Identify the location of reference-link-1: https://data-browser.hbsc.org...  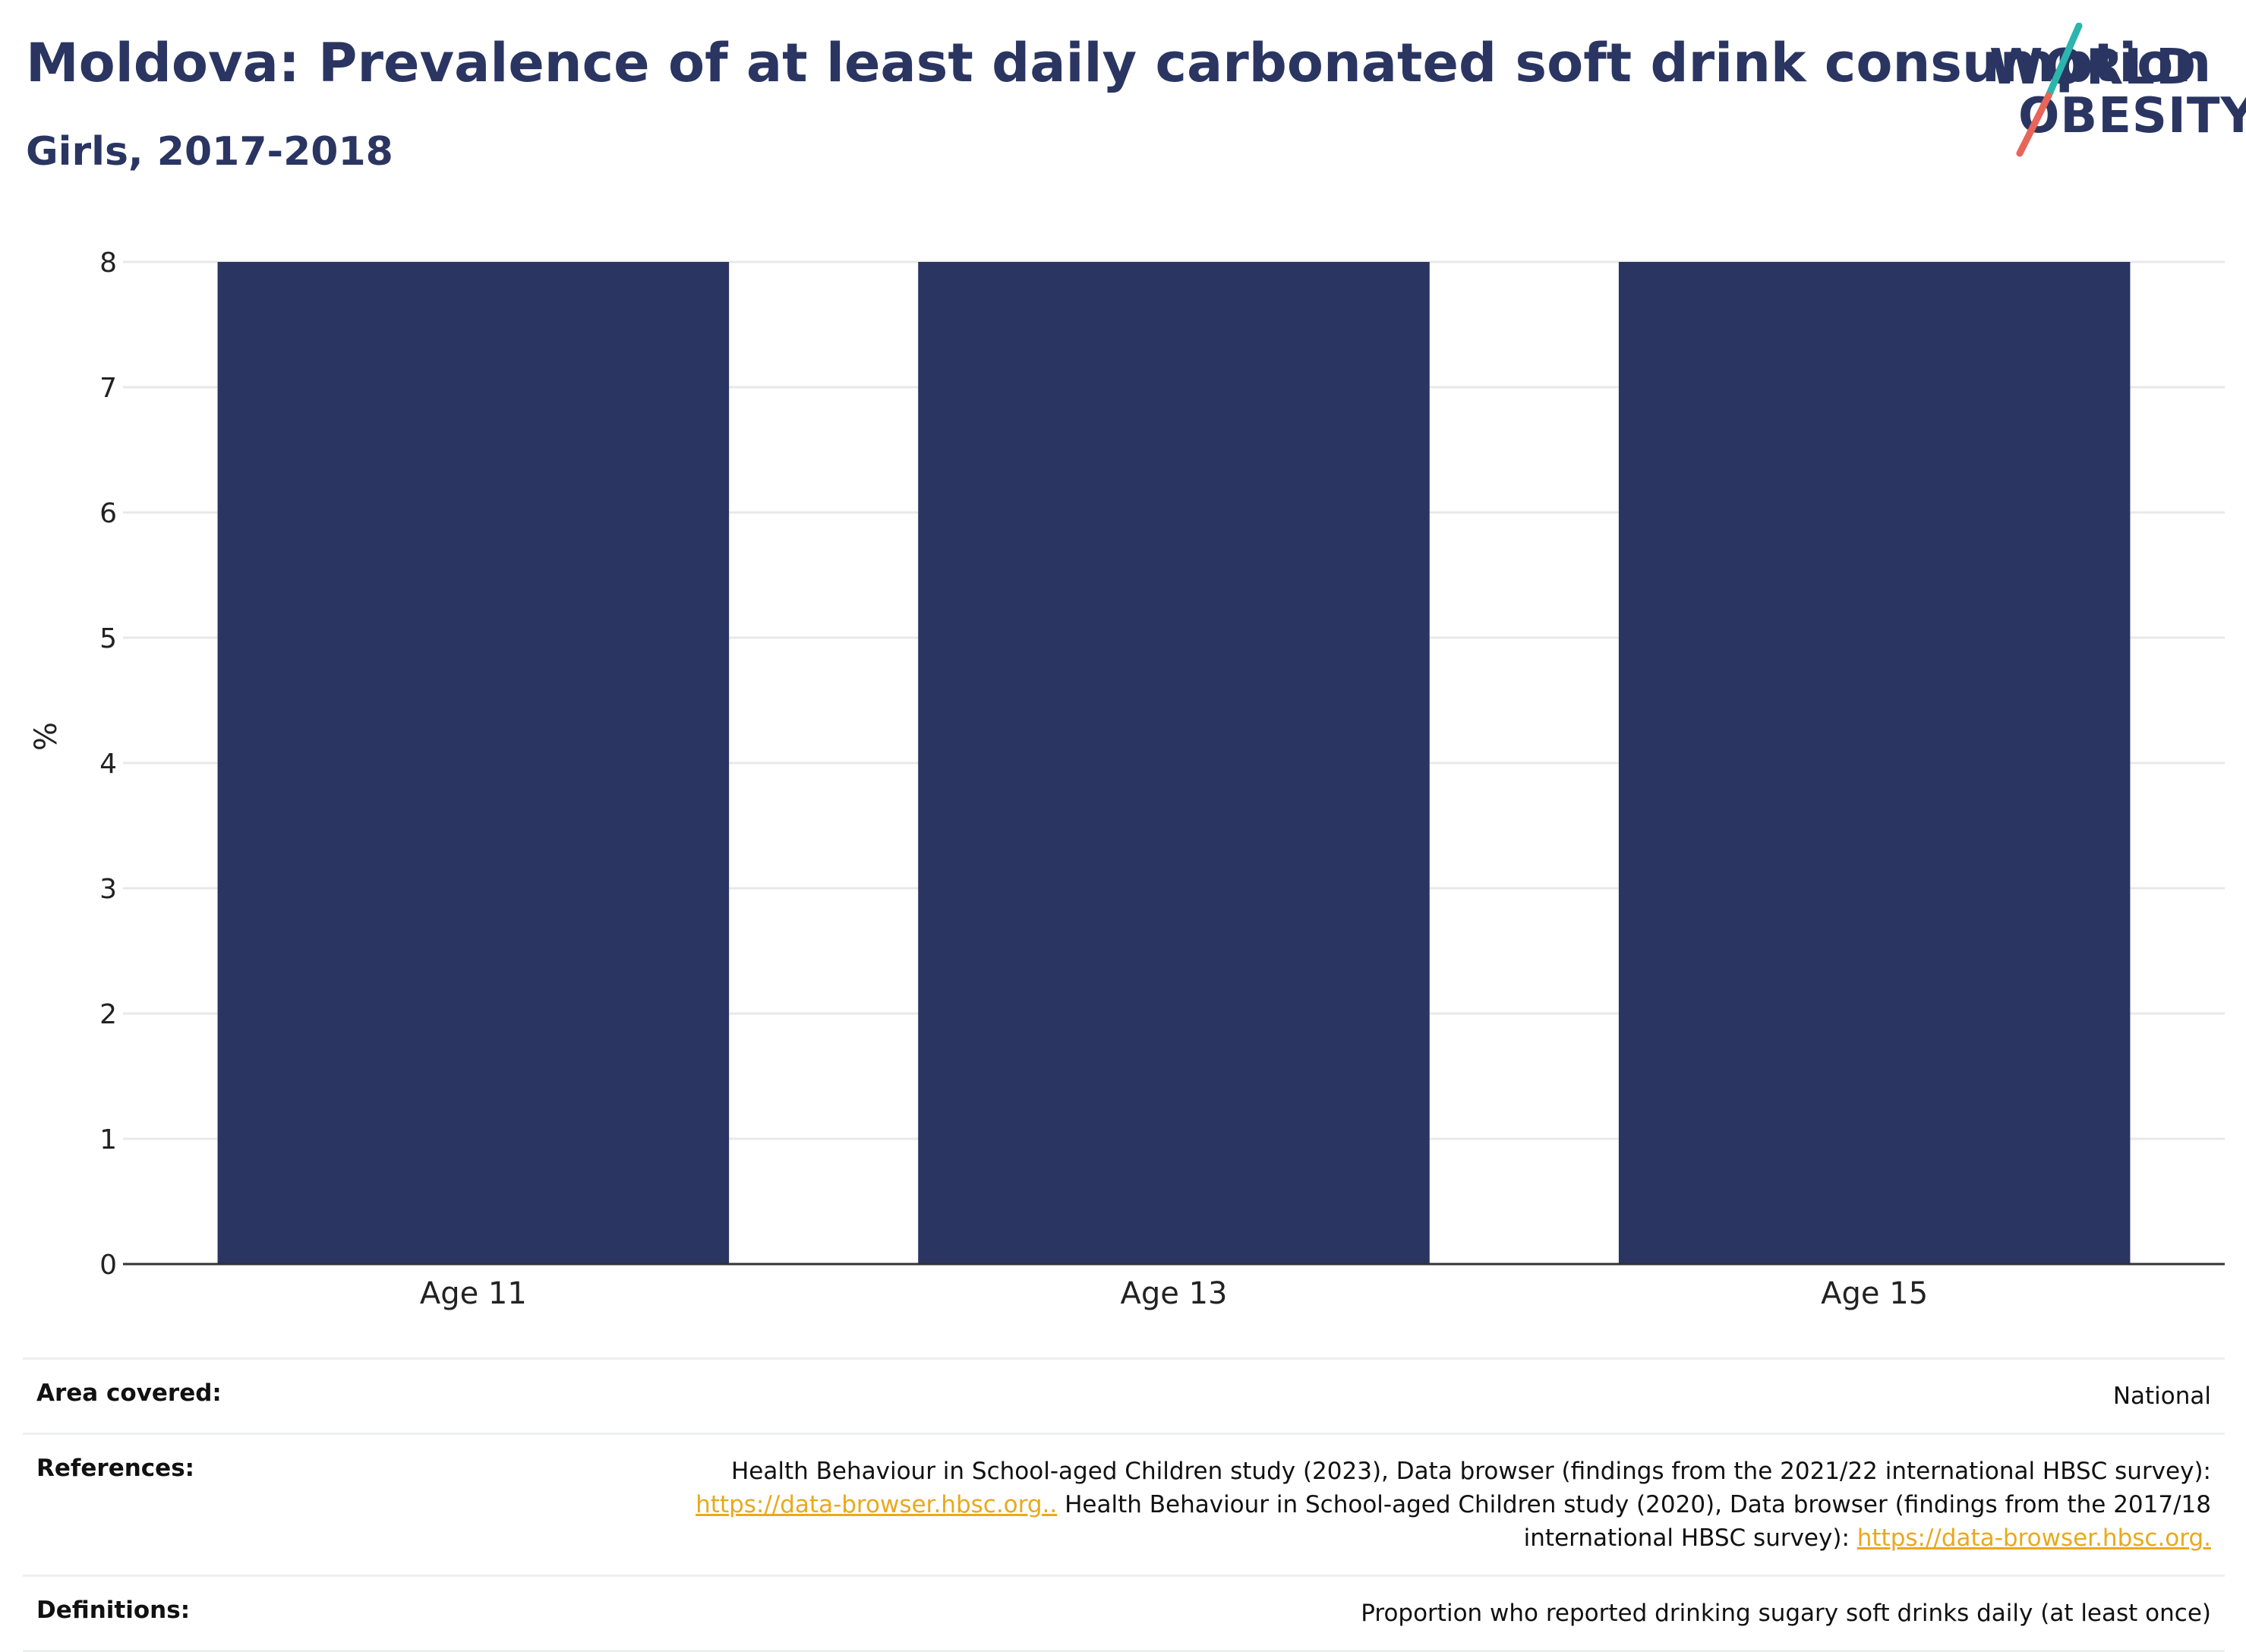
(877, 1504).